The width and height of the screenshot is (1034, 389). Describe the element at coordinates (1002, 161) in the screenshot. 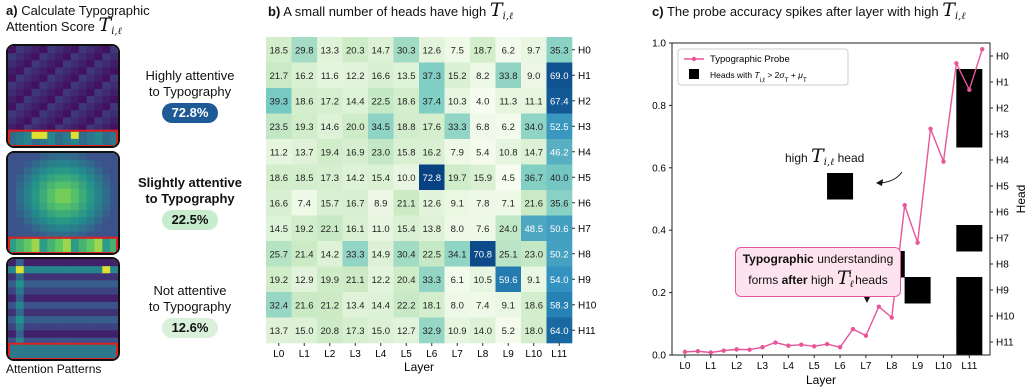

I see `y2-tick-label: H4` at that location.